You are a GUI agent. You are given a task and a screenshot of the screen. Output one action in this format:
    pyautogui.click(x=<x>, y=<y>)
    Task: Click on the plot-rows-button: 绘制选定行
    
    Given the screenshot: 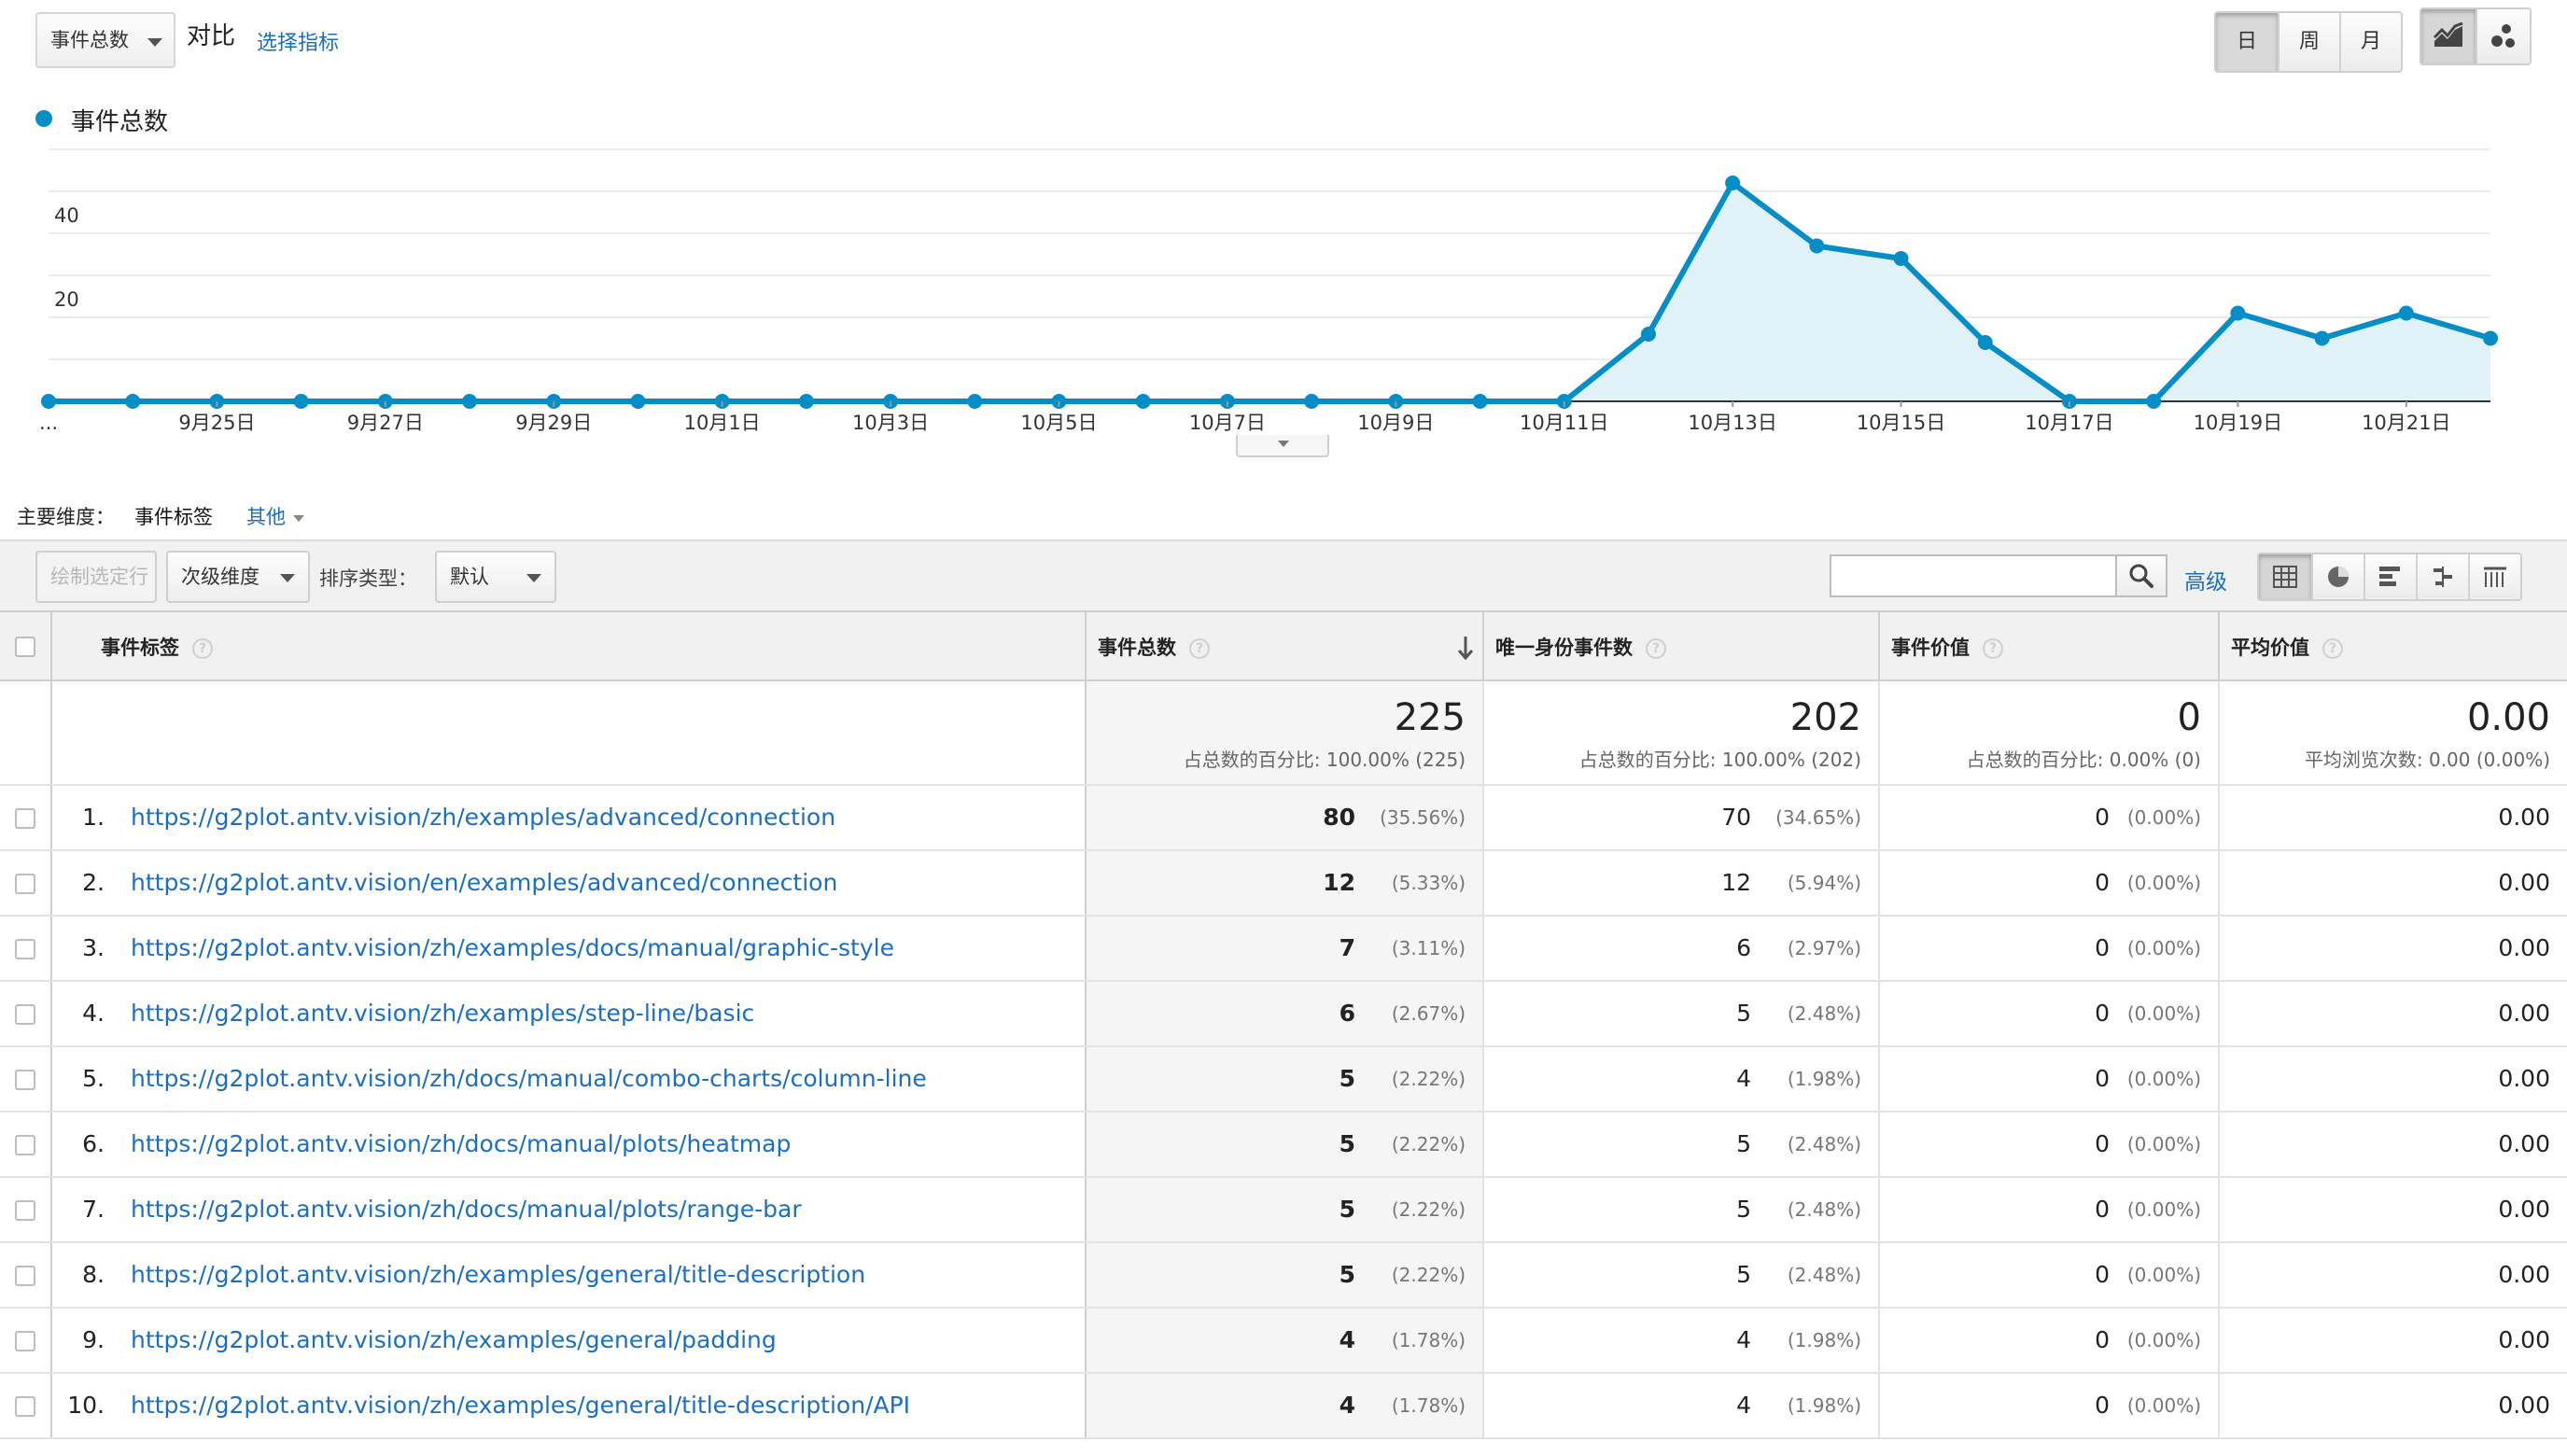 What is the action you would take?
    pyautogui.click(x=96, y=577)
    